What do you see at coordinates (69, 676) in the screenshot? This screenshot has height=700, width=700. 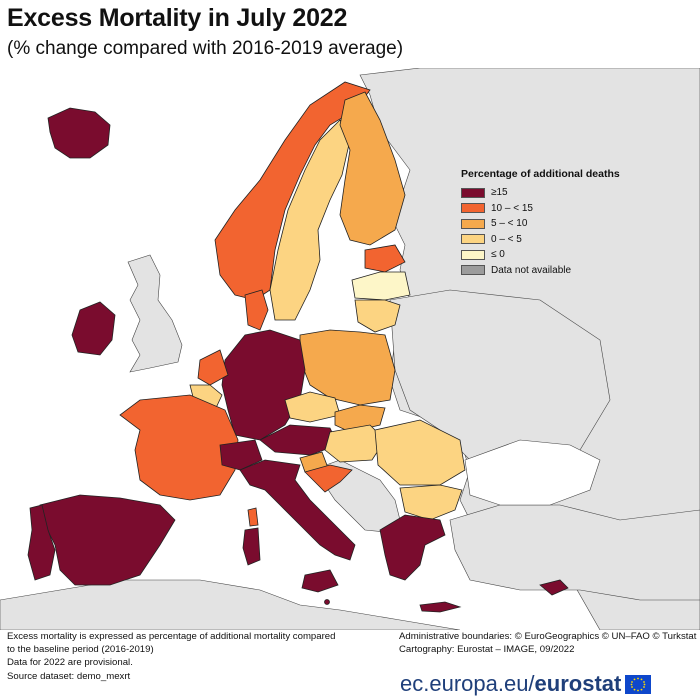 I see `footer-note: Source dataset: demo_mexrt` at bounding box center [69, 676].